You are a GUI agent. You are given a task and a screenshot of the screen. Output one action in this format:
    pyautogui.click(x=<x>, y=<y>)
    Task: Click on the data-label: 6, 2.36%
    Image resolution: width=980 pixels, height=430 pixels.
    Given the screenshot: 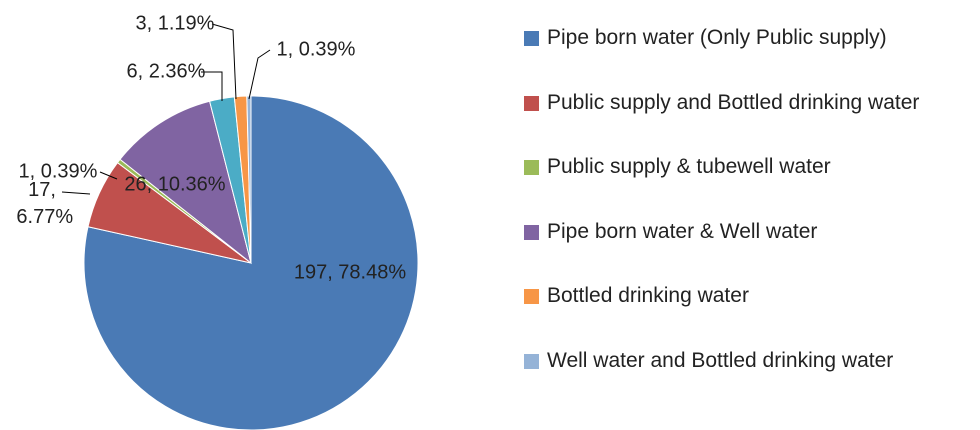 What is the action you would take?
    pyautogui.click(x=166, y=71)
    